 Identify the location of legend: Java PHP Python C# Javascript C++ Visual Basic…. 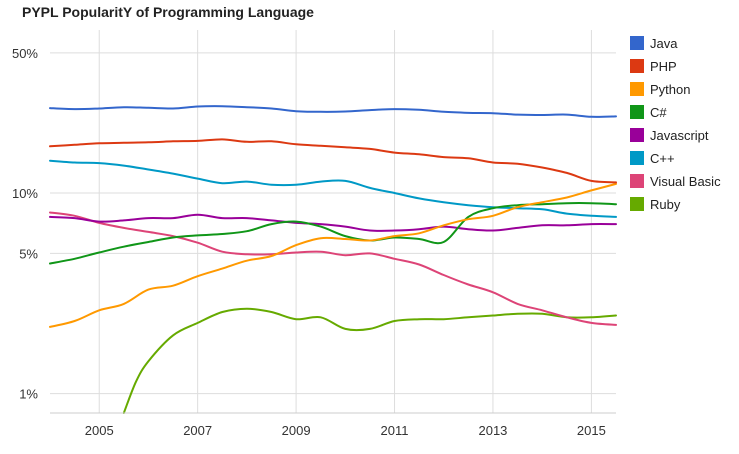
(675, 124).